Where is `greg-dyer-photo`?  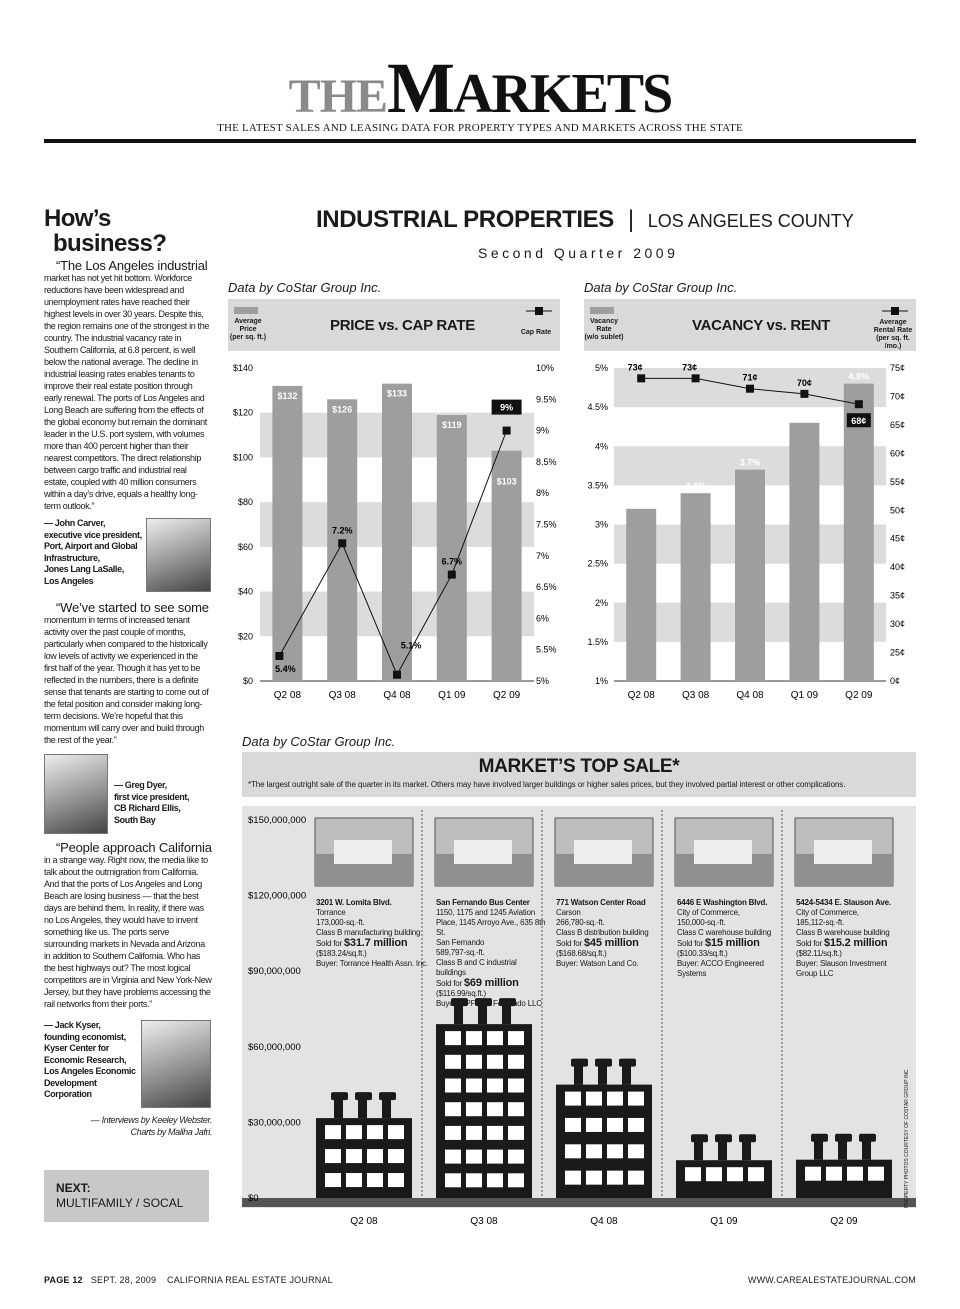 greg-dyer-photo is located at coordinates (76, 794).